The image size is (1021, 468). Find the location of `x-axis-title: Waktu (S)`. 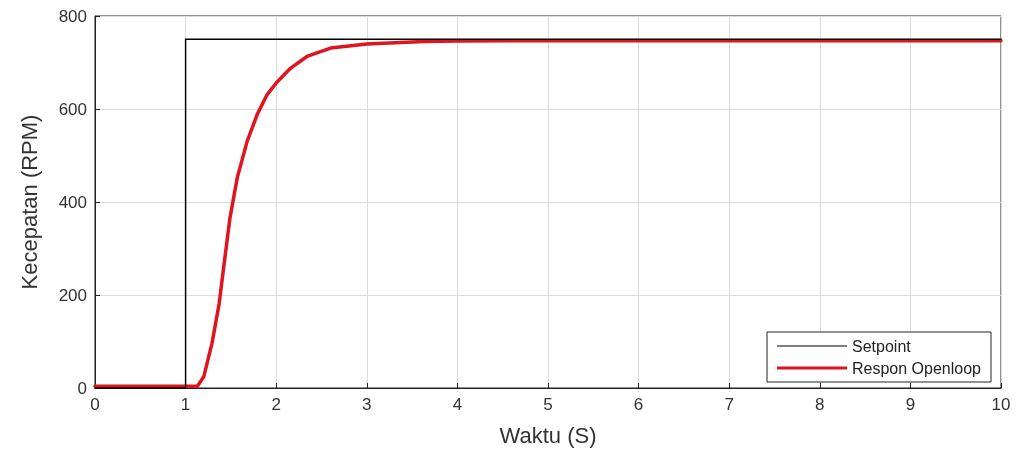

x-axis-title: Waktu (S) is located at coordinates (548, 435).